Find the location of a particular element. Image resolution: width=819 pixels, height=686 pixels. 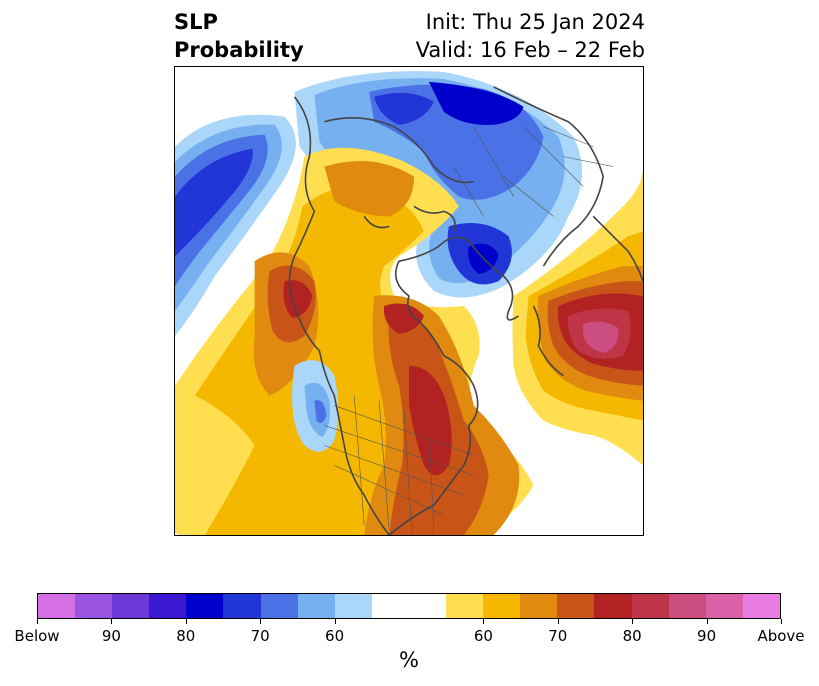

title-field: Probability is located at coordinates (239, 50).